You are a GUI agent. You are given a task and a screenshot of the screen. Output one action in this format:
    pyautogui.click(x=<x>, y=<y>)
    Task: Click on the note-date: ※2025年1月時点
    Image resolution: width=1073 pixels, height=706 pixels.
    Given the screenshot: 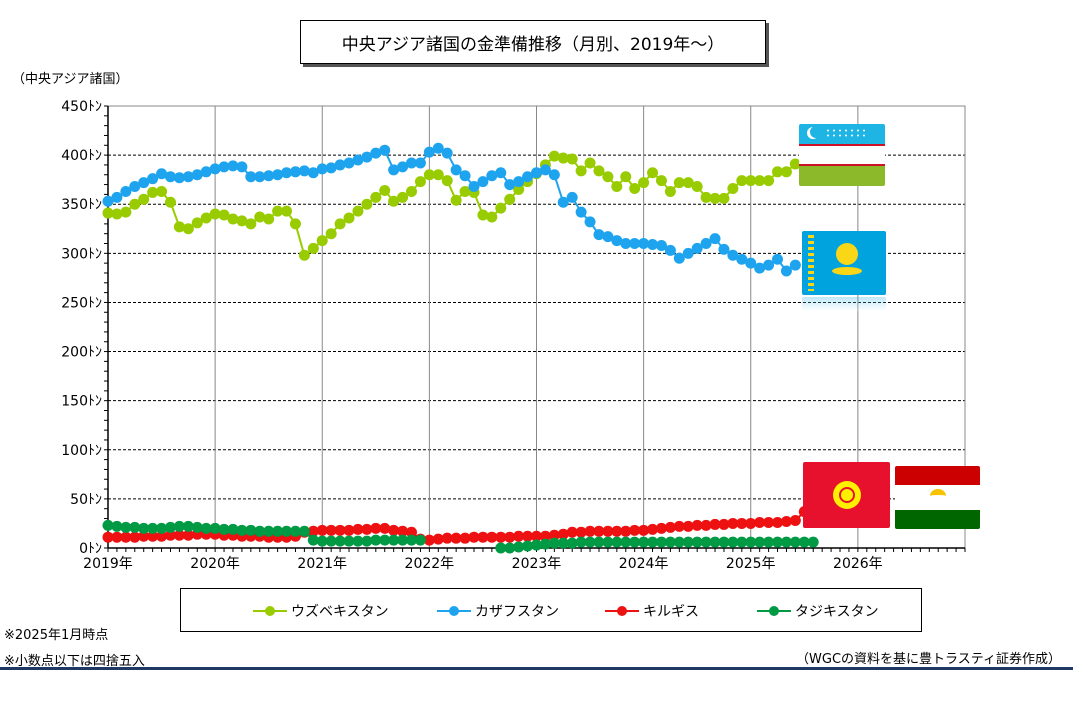 What is the action you would take?
    pyautogui.click(x=56, y=635)
    